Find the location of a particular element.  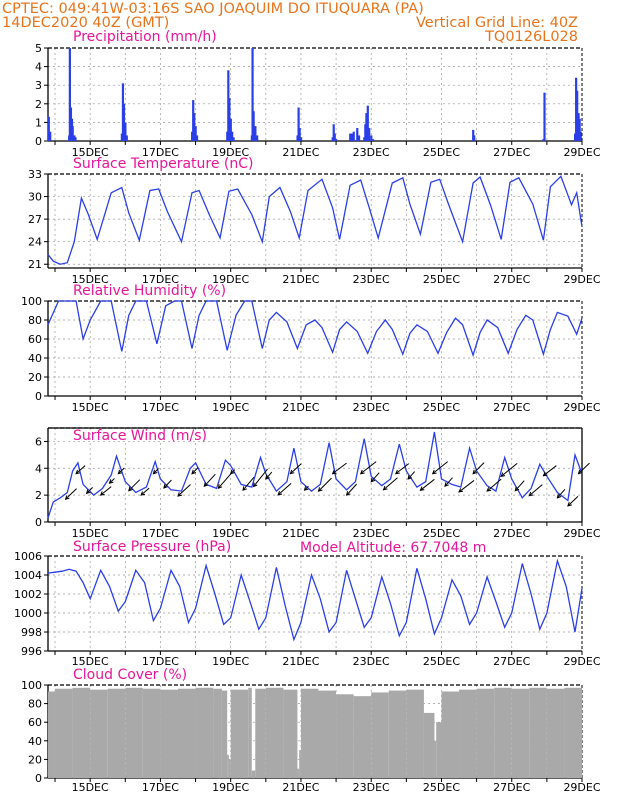

y-tick-label: 1004 is located at coordinates (28, 575).